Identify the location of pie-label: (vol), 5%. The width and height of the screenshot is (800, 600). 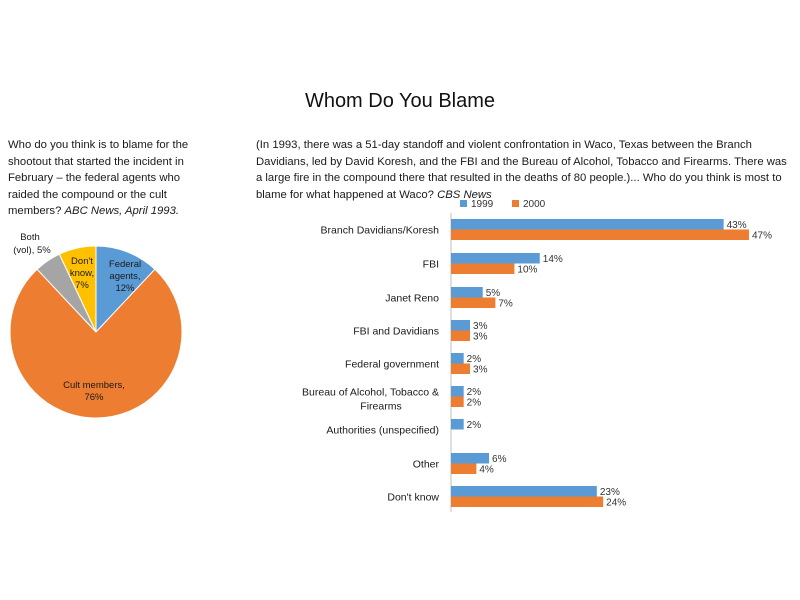
(32, 250).